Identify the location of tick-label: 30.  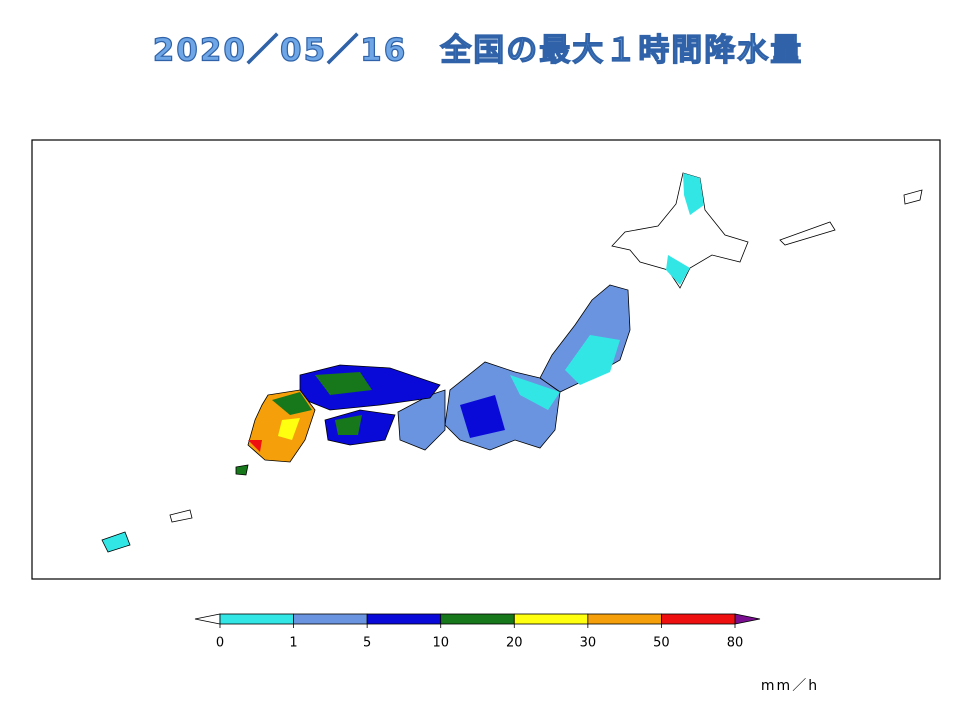
(588, 643).